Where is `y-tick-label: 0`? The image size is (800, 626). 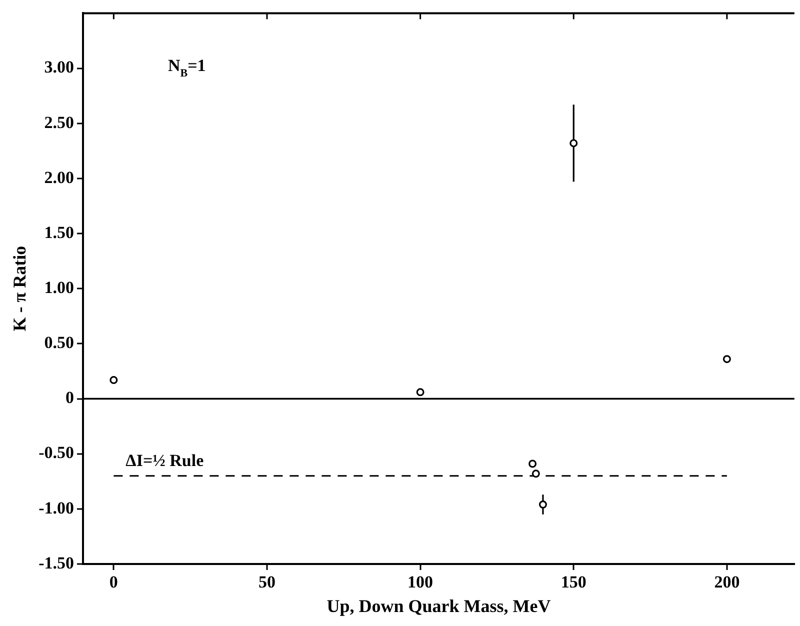 y-tick-label: 0 is located at coordinates (70, 398).